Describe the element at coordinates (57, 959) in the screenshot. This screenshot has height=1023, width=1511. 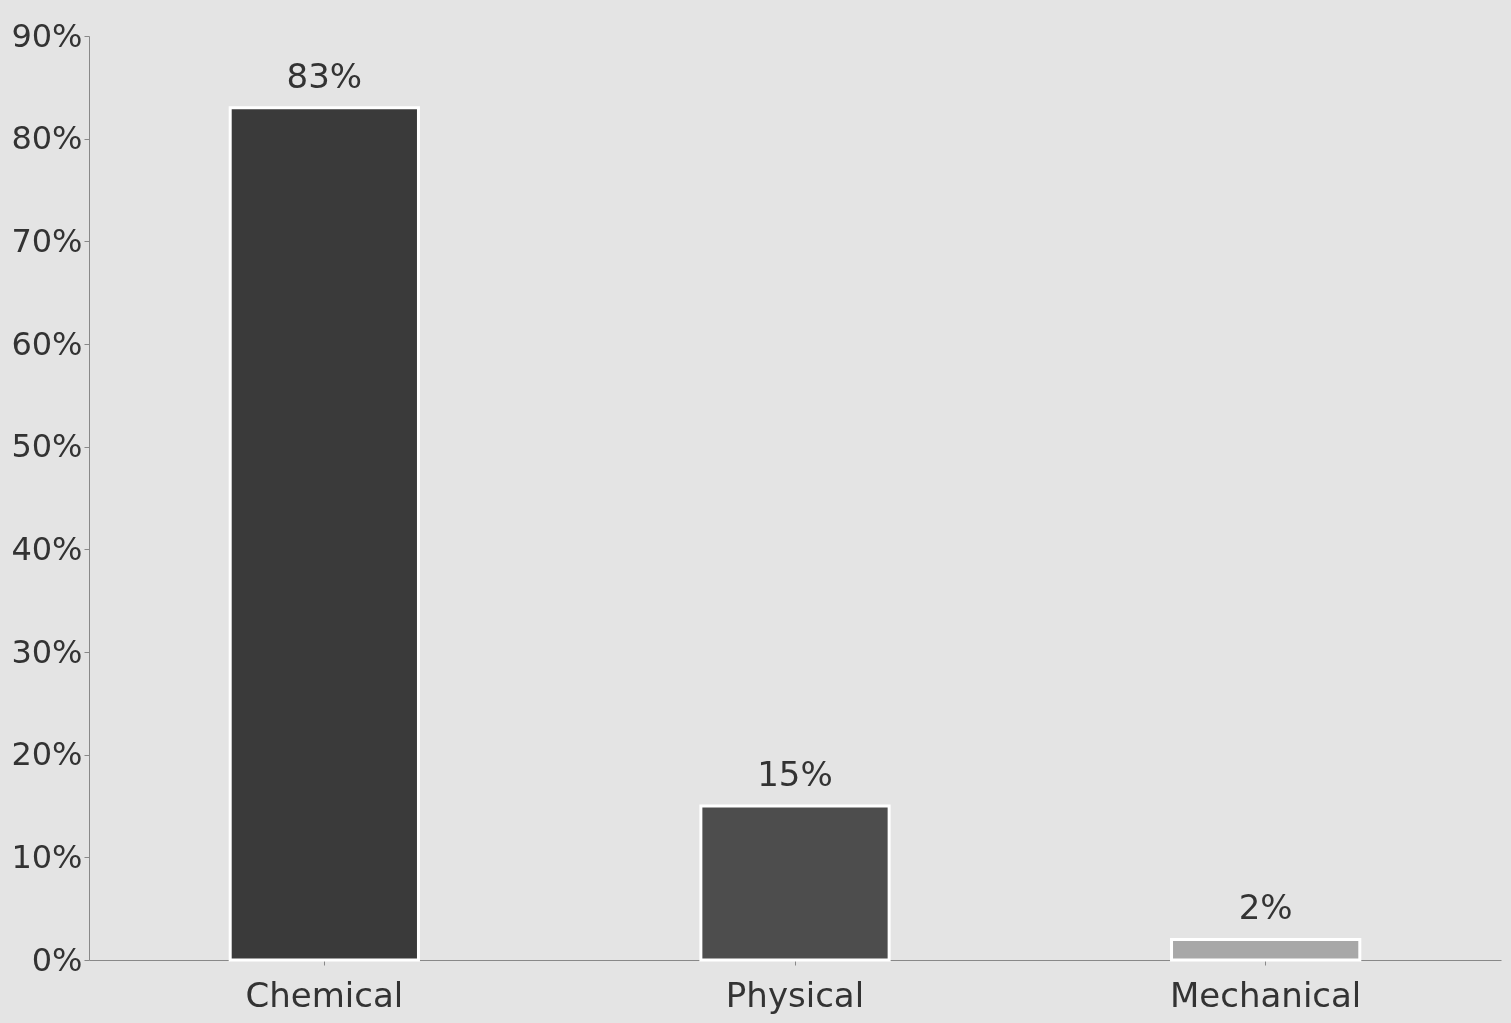
I see `y-tick-label: 0%` at that location.